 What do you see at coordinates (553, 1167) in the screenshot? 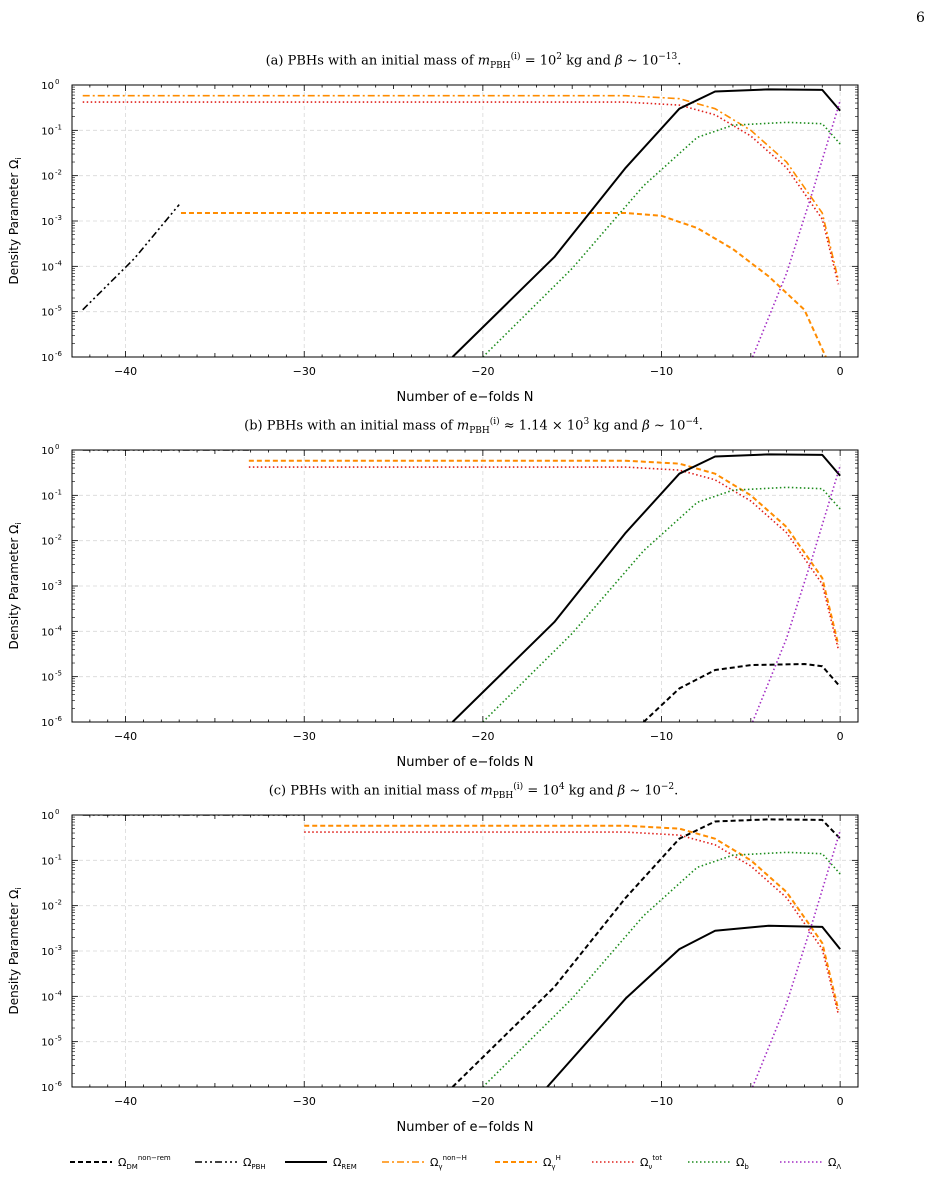
I see `legend-label-sub: γ` at bounding box center [553, 1167].